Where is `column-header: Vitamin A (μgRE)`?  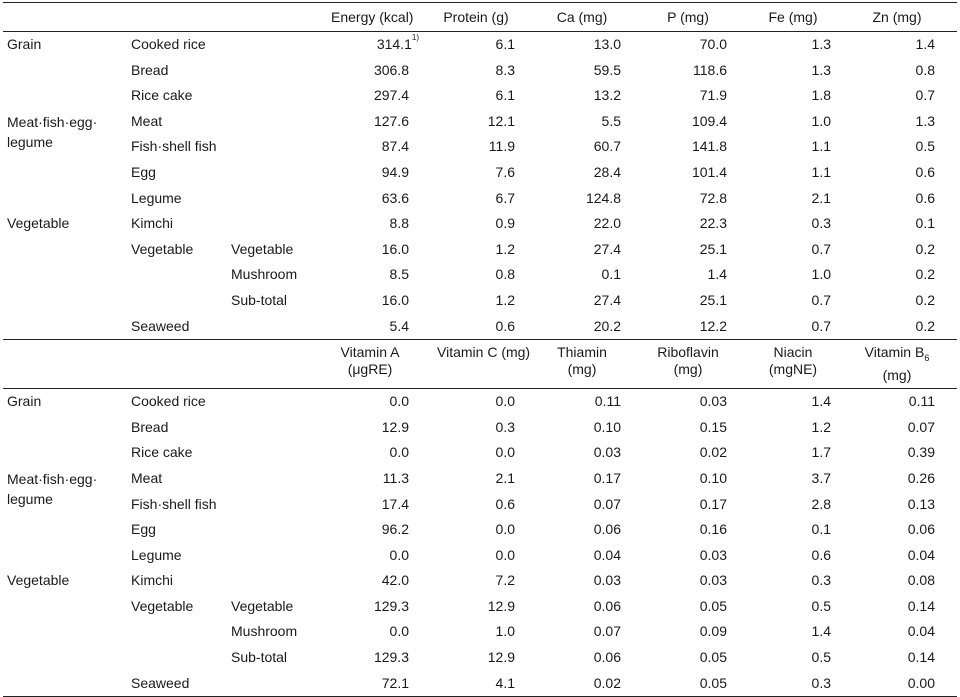
column-header: Vitamin A (μgRE) is located at coordinates (378, 364).